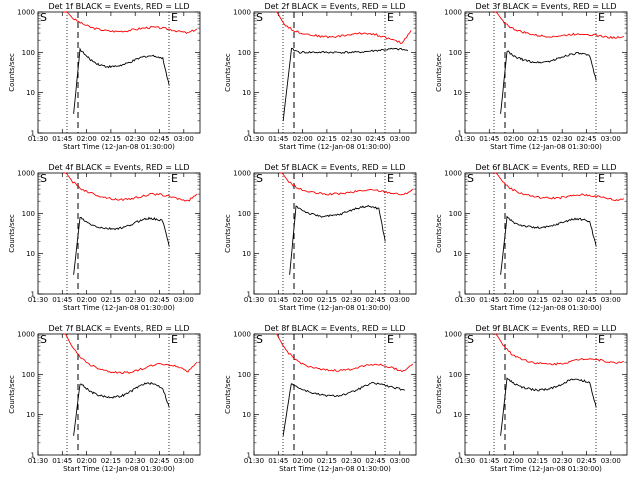 The image size is (640, 480). Describe the element at coordinates (118, 6) in the screenshot. I see `chart-title: Det 1f BLACK = Events, RED = LLD` at that location.